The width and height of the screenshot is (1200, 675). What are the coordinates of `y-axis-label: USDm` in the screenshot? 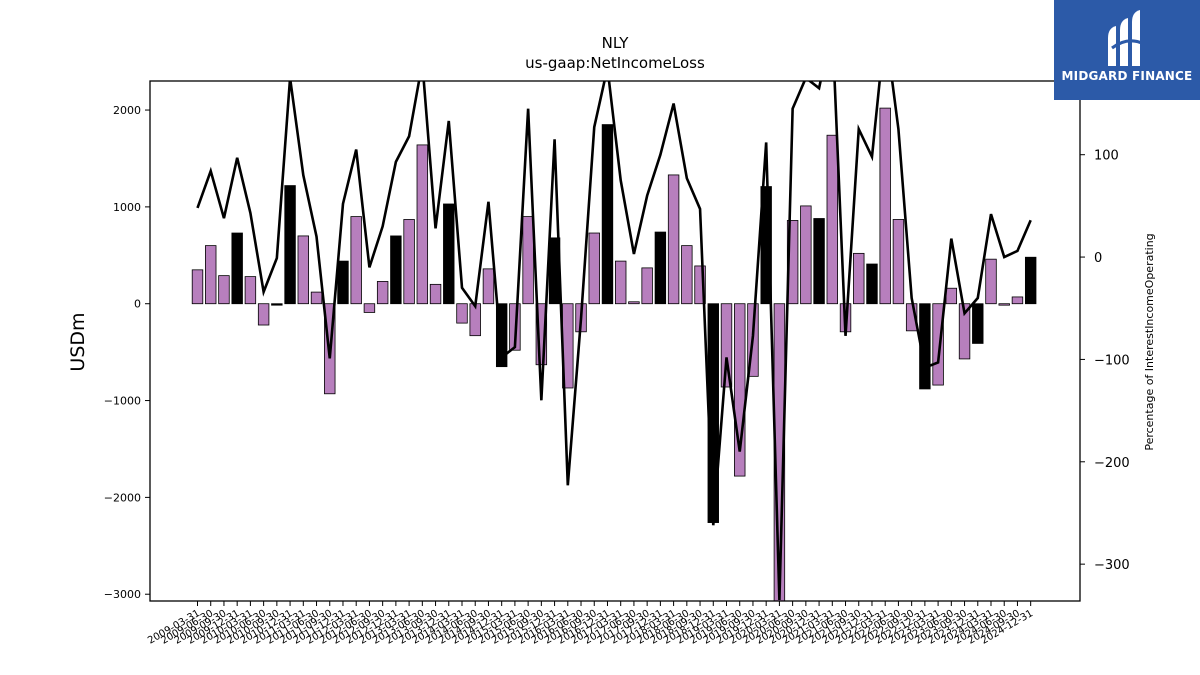 It's located at (78, 341).